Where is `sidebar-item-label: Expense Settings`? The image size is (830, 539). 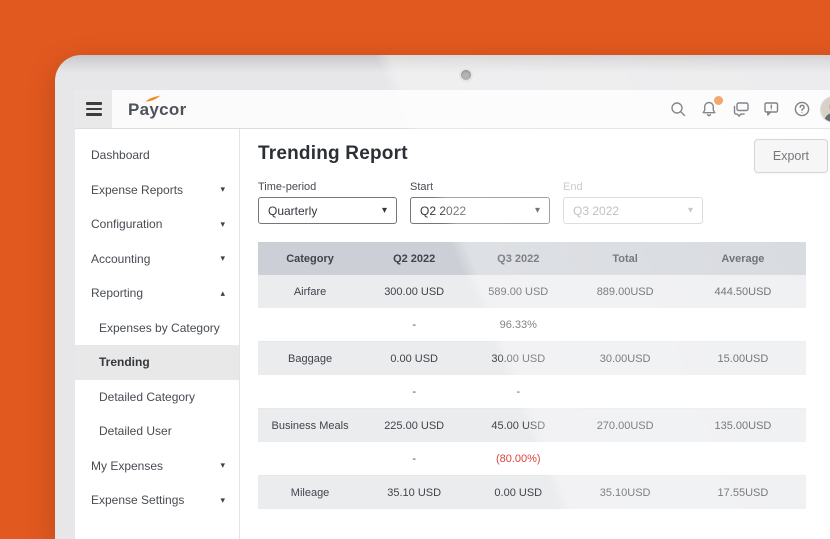 sidebar-item-label: Expense Settings is located at coordinates (138, 500).